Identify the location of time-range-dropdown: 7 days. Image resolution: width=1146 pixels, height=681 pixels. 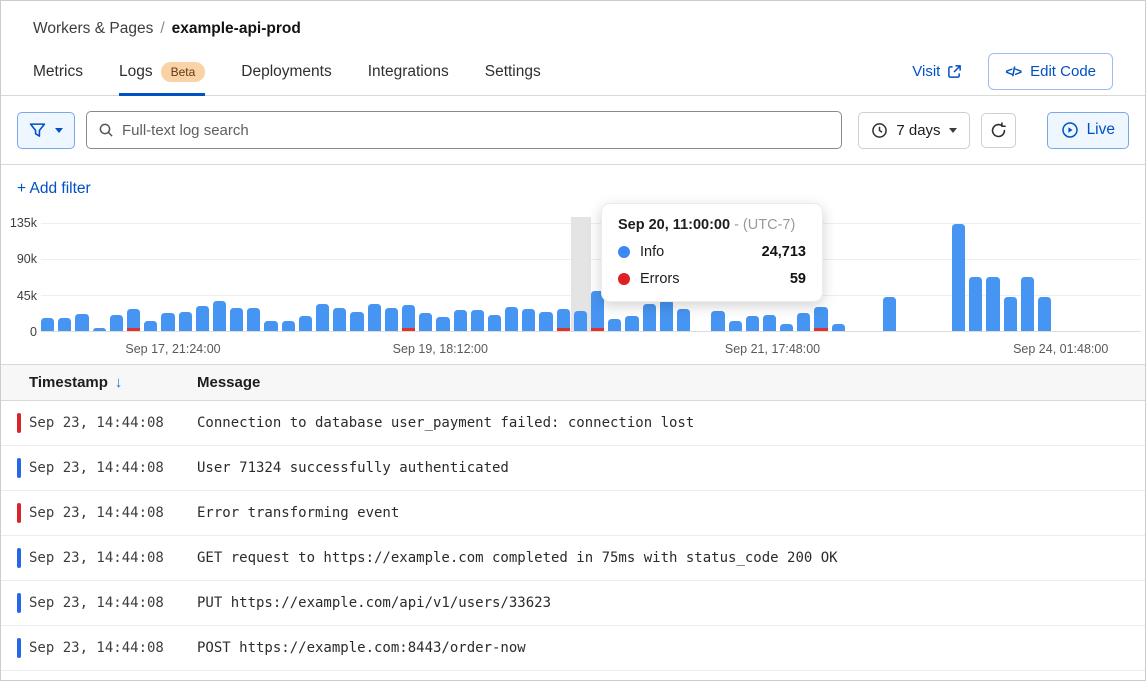
(914, 130).